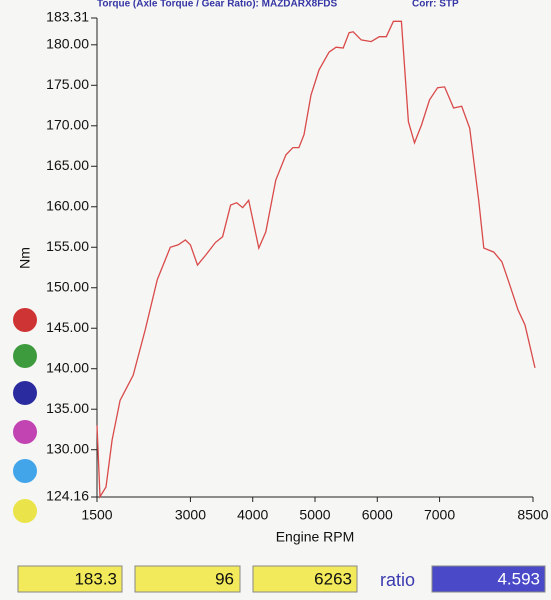 Image resolution: width=551 pixels, height=600 pixels. I want to click on y-tick-label: 170.00, so click(67, 124).